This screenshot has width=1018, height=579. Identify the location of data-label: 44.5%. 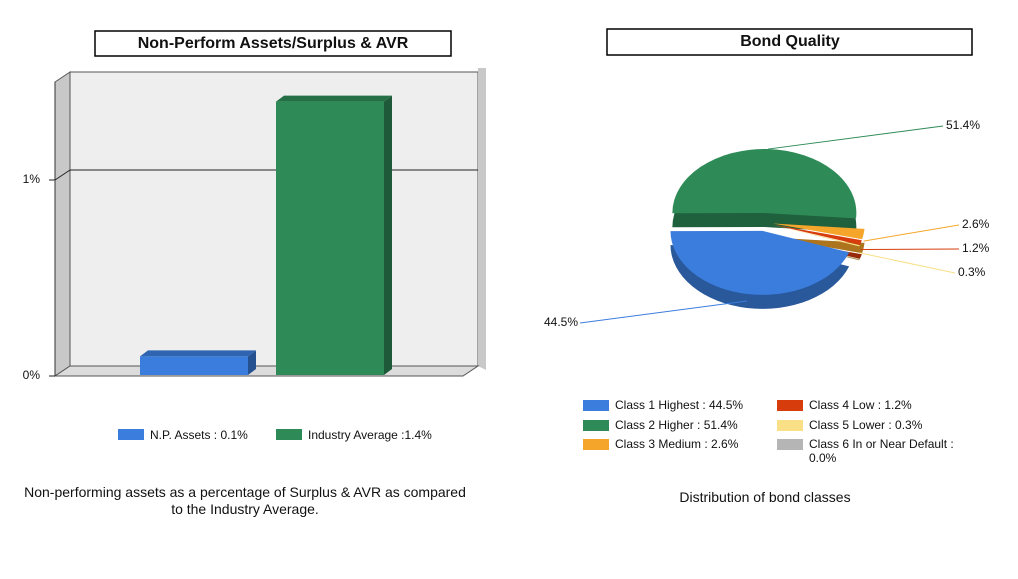
(561, 322).